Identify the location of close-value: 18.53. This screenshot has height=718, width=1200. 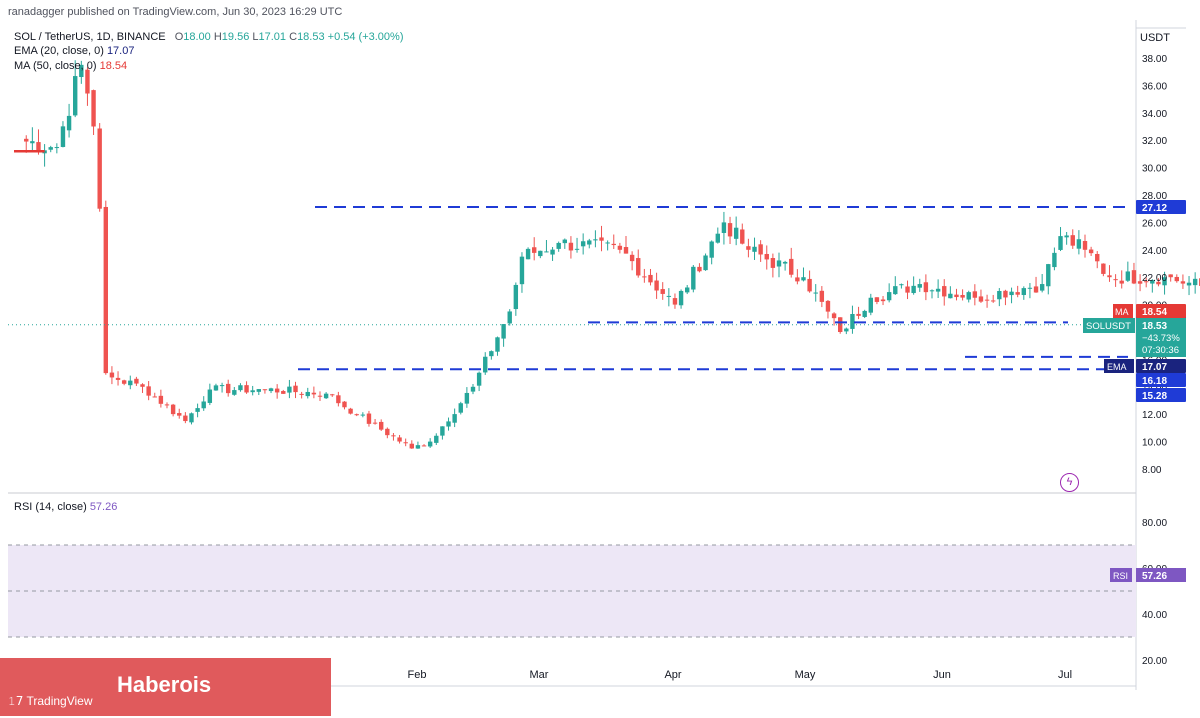
(311, 37).